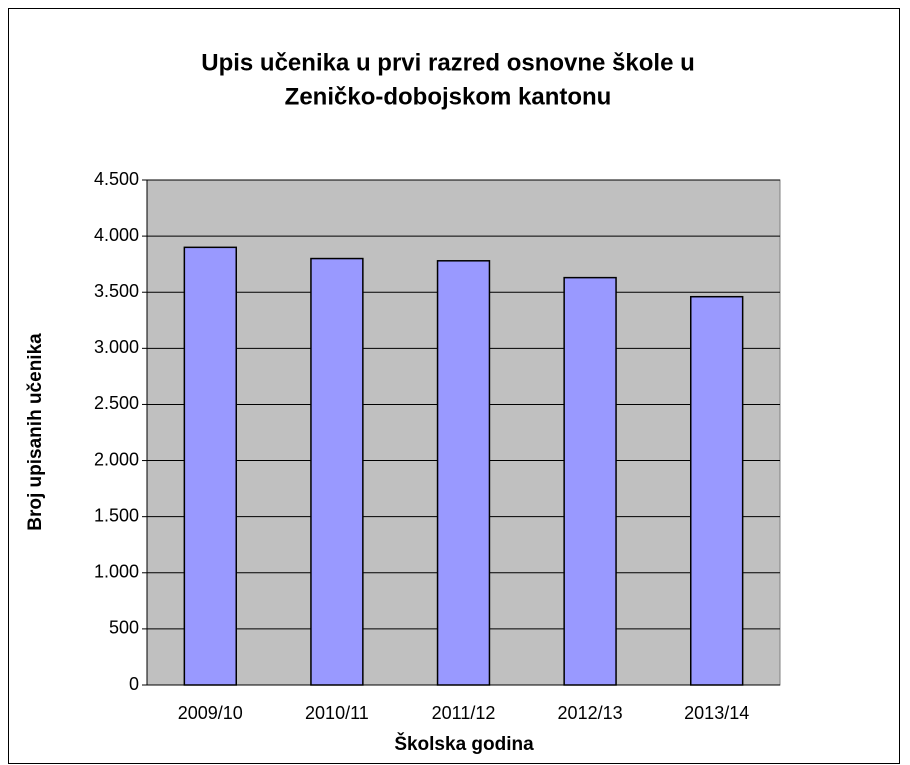 The height and width of the screenshot is (765, 910). Describe the element at coordinates (464, 744) in the screenshot. I see `x-axis-title: Školska godina` at that location.